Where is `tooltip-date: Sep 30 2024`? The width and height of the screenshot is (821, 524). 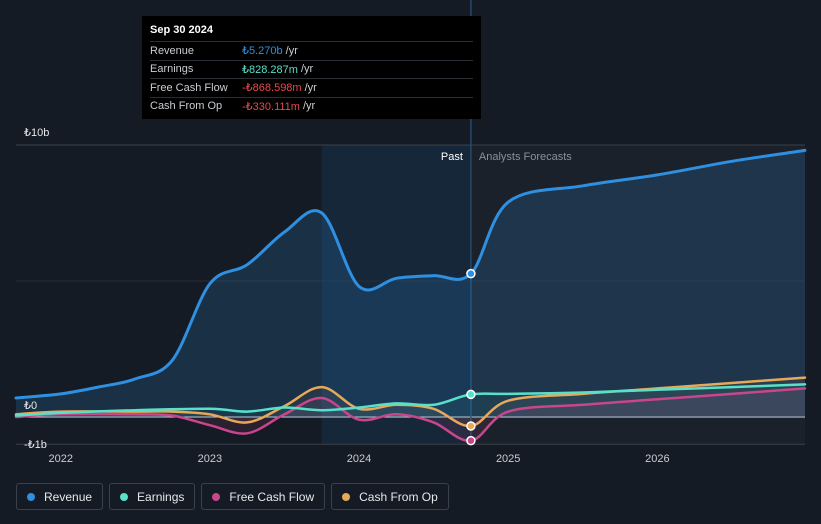 tooltip-date: Sep 30 2024 is located at coordinates (181, 30).